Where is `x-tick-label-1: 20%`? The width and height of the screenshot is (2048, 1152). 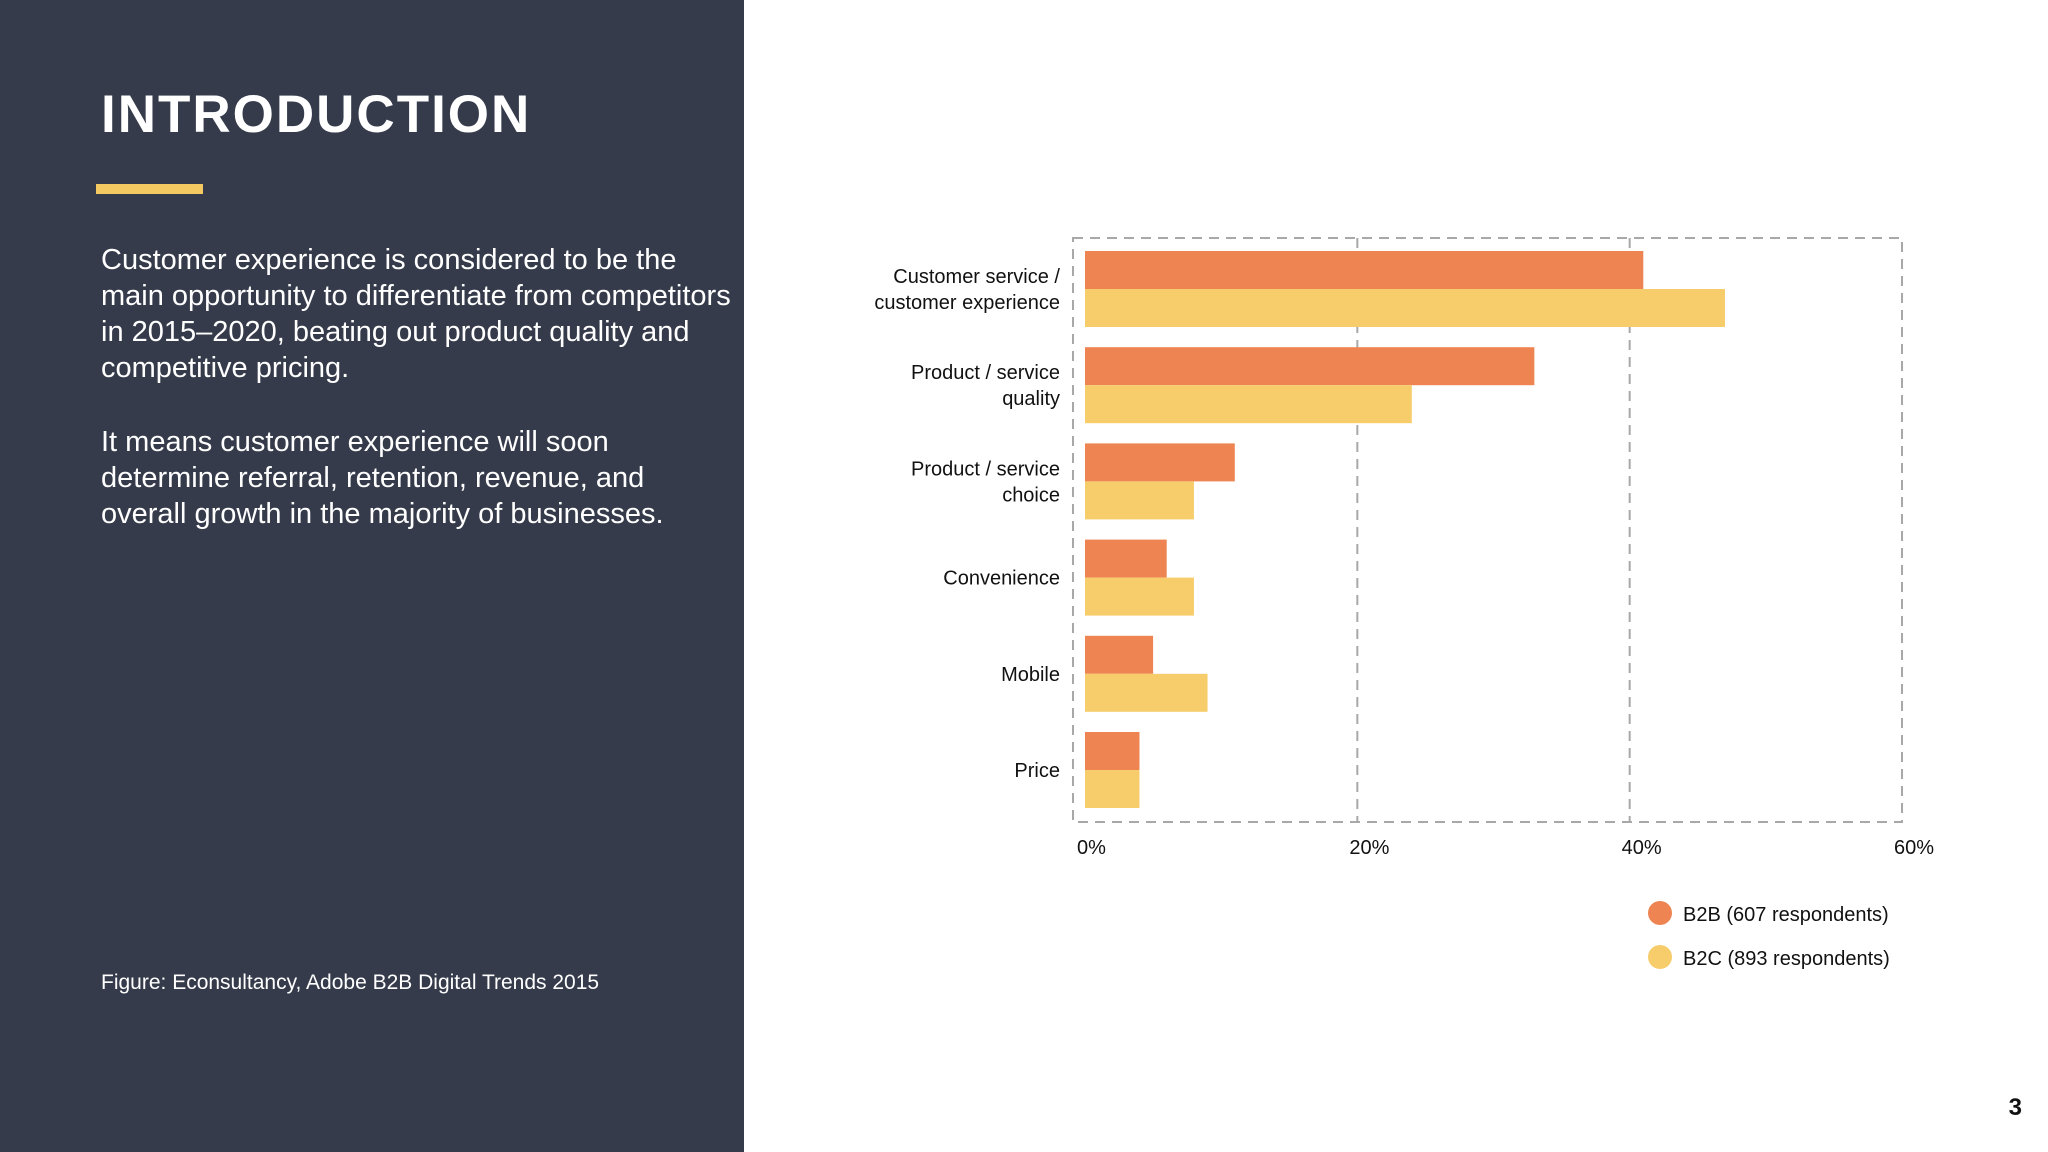 x-tick-label-1: 20% is located at coordinates (1369, 848).